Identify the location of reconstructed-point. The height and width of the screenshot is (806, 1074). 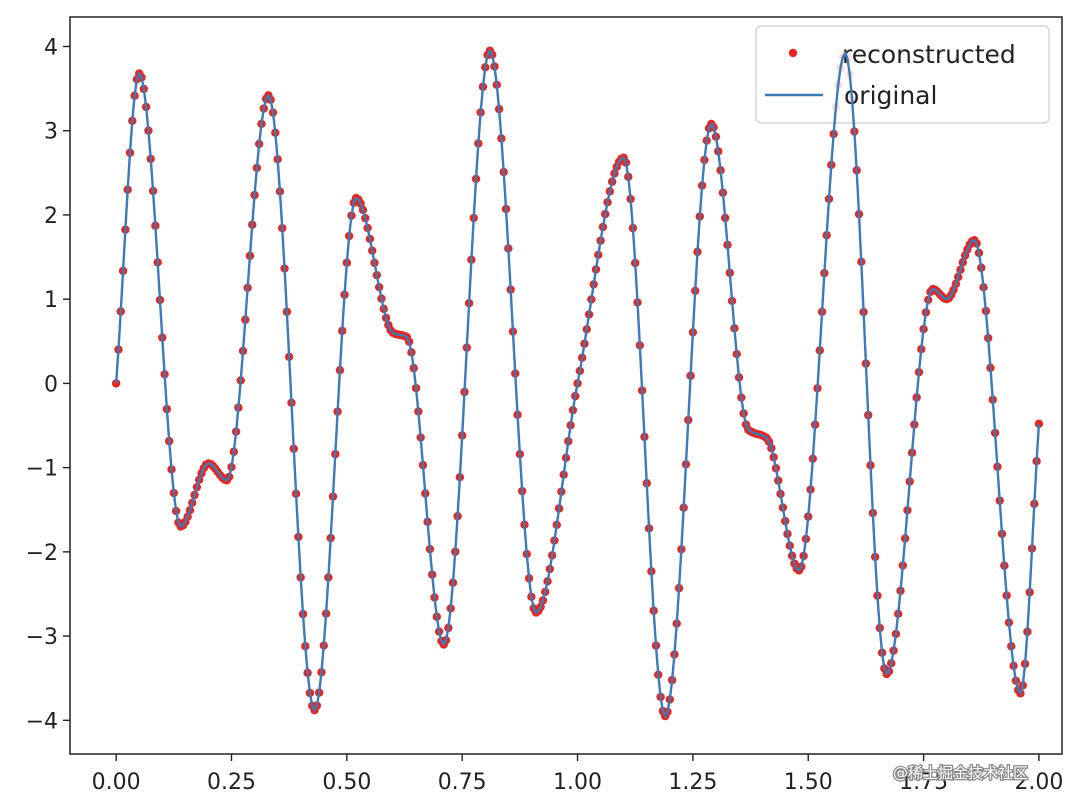
(1039, 424).